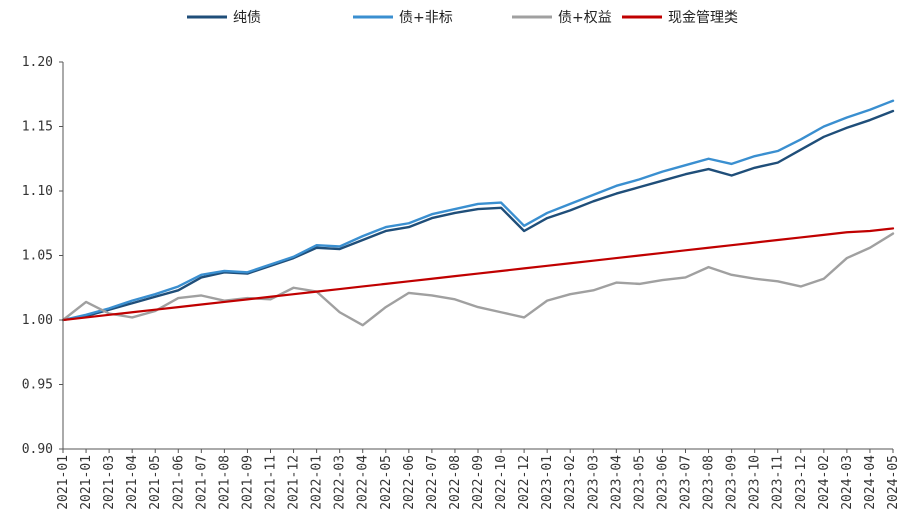  I want to click on x-tick-label: 2023-08, so click(709, 482).